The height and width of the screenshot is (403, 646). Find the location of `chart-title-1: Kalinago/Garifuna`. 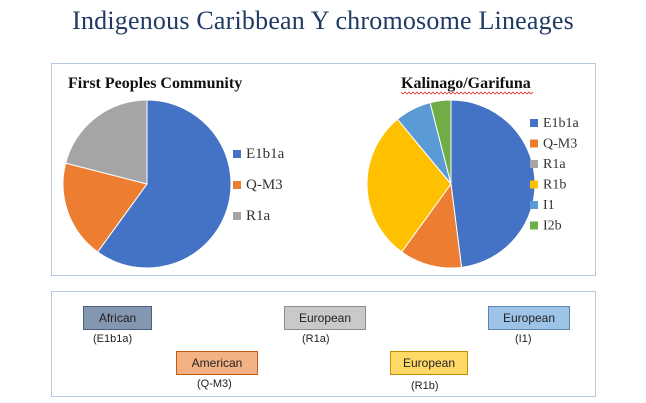

chart-title-1: Kalinago/Garifuna is located at coordinates (466, 83).